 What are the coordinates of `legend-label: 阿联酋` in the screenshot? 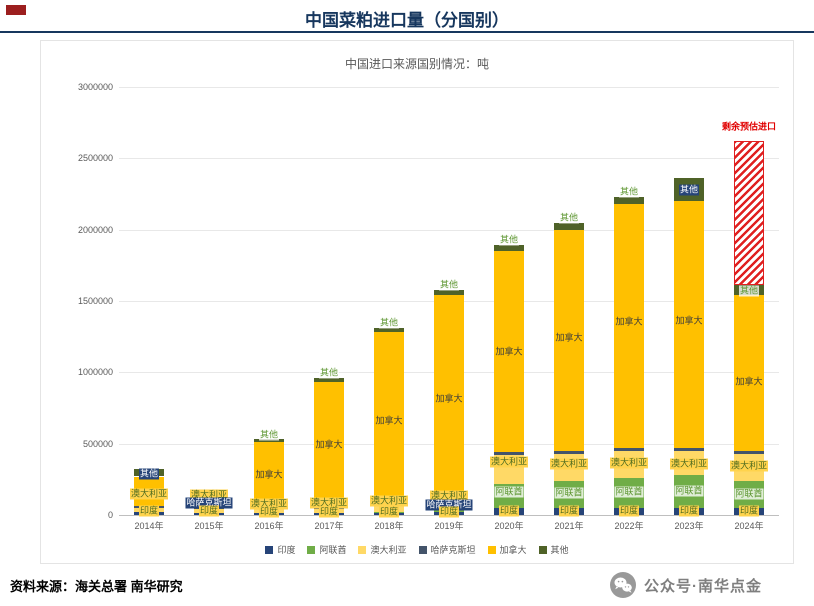 It's located at (333, 550).